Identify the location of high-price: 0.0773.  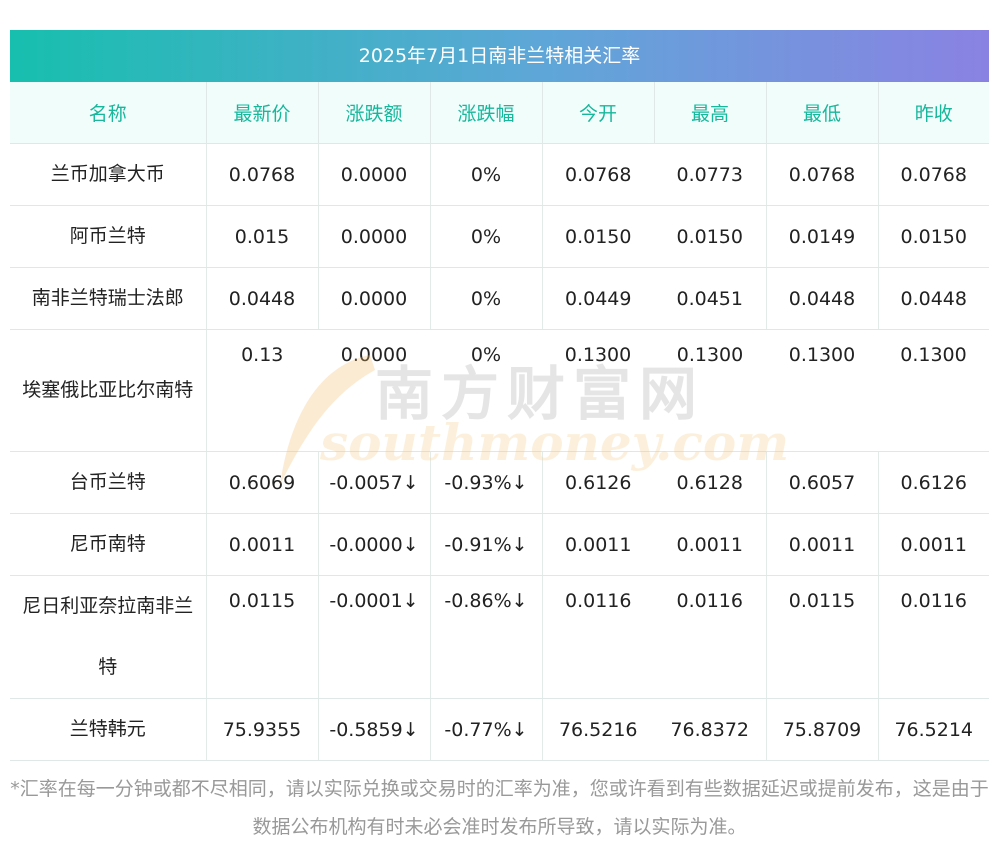
(710, 174).